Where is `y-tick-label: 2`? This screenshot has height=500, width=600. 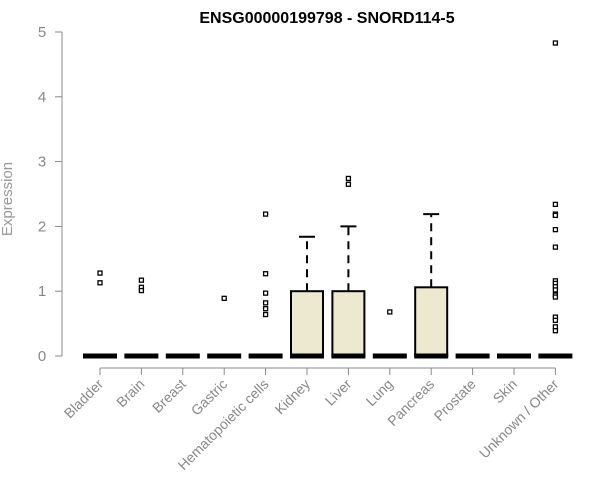 y-tick-label: 2 is located at coordinates (42, 226).